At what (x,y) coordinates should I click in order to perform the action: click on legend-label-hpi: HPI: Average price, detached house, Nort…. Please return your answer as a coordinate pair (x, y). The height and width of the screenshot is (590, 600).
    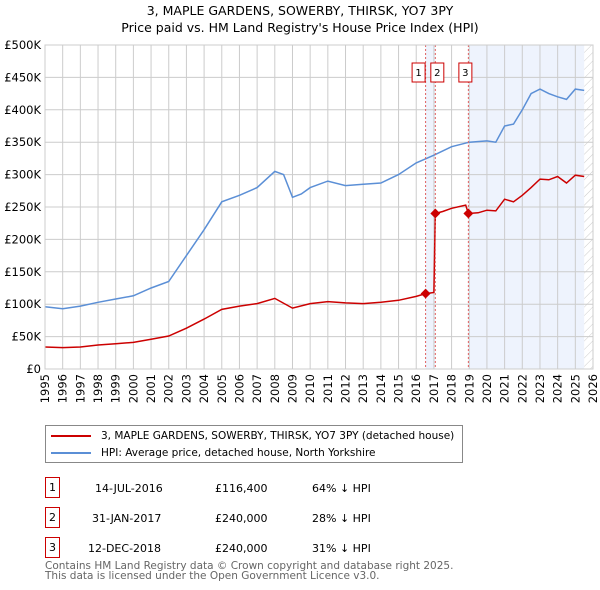
    Looking at the image, I should click on (238, 453).